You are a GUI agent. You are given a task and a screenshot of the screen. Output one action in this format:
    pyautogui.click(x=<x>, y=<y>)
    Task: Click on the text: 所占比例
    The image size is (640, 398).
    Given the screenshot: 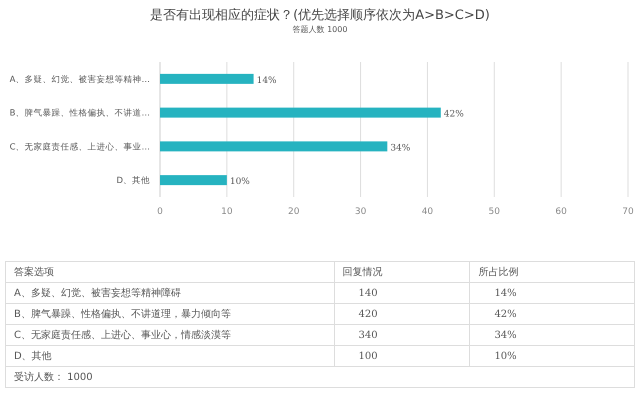 What is the action you would take?
    pyautogui.click(x=552, y=272)
    